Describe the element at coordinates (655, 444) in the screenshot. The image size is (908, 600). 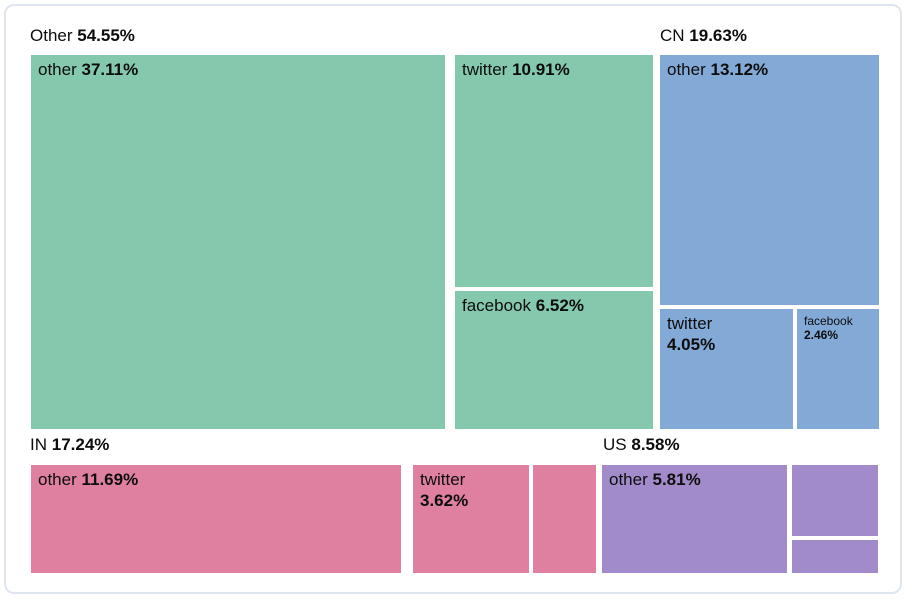
I see `group-percentage: 8.58%` at that location.